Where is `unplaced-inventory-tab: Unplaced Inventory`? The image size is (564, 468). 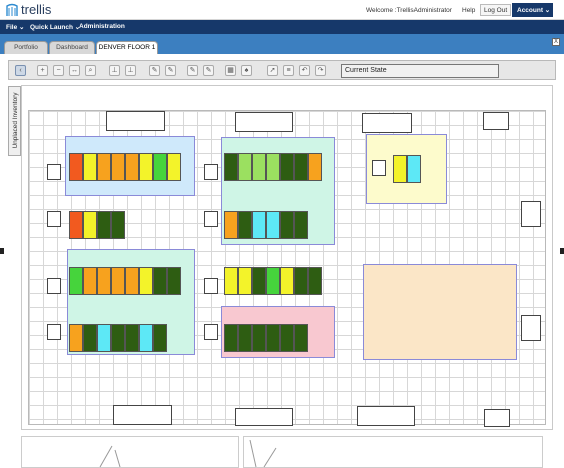 unplaced-inventory-tab: Unplaced Inventory is located at coordinates (14, 121).